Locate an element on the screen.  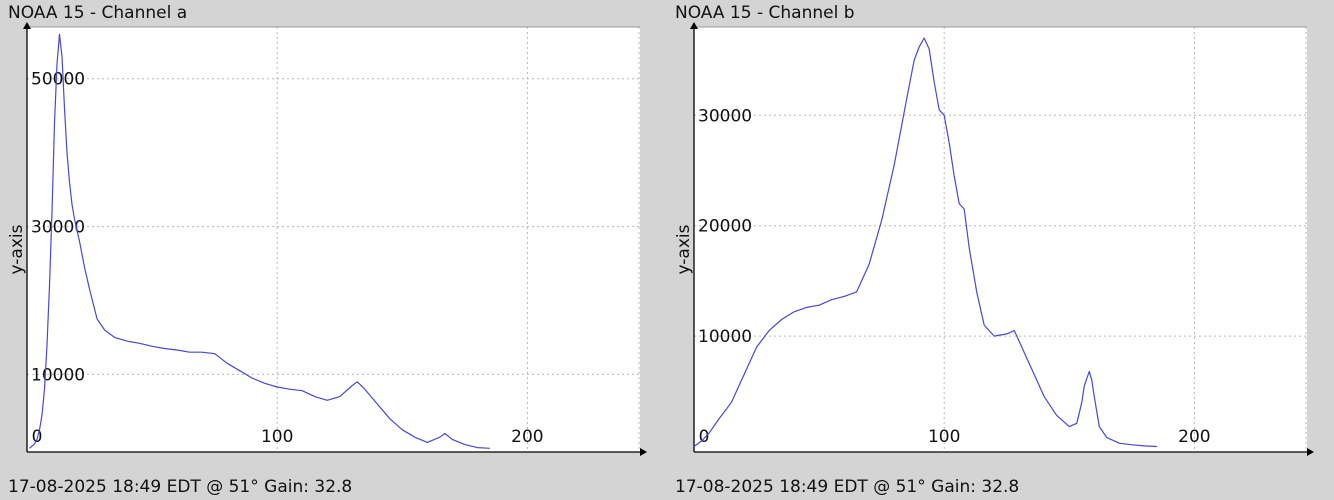
chart-title: NOAA 15 - Channel b is located at coordinates (765, 13).